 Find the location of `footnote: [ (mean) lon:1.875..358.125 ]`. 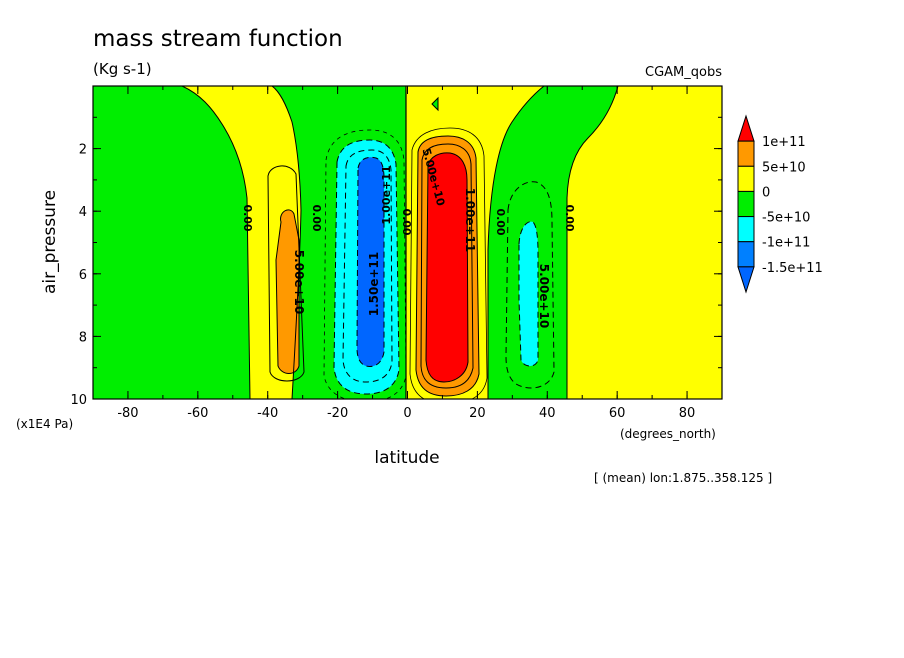

footnote: [ (mean) lon:1.875..358.125 ] is located at coordinates (683, 478).